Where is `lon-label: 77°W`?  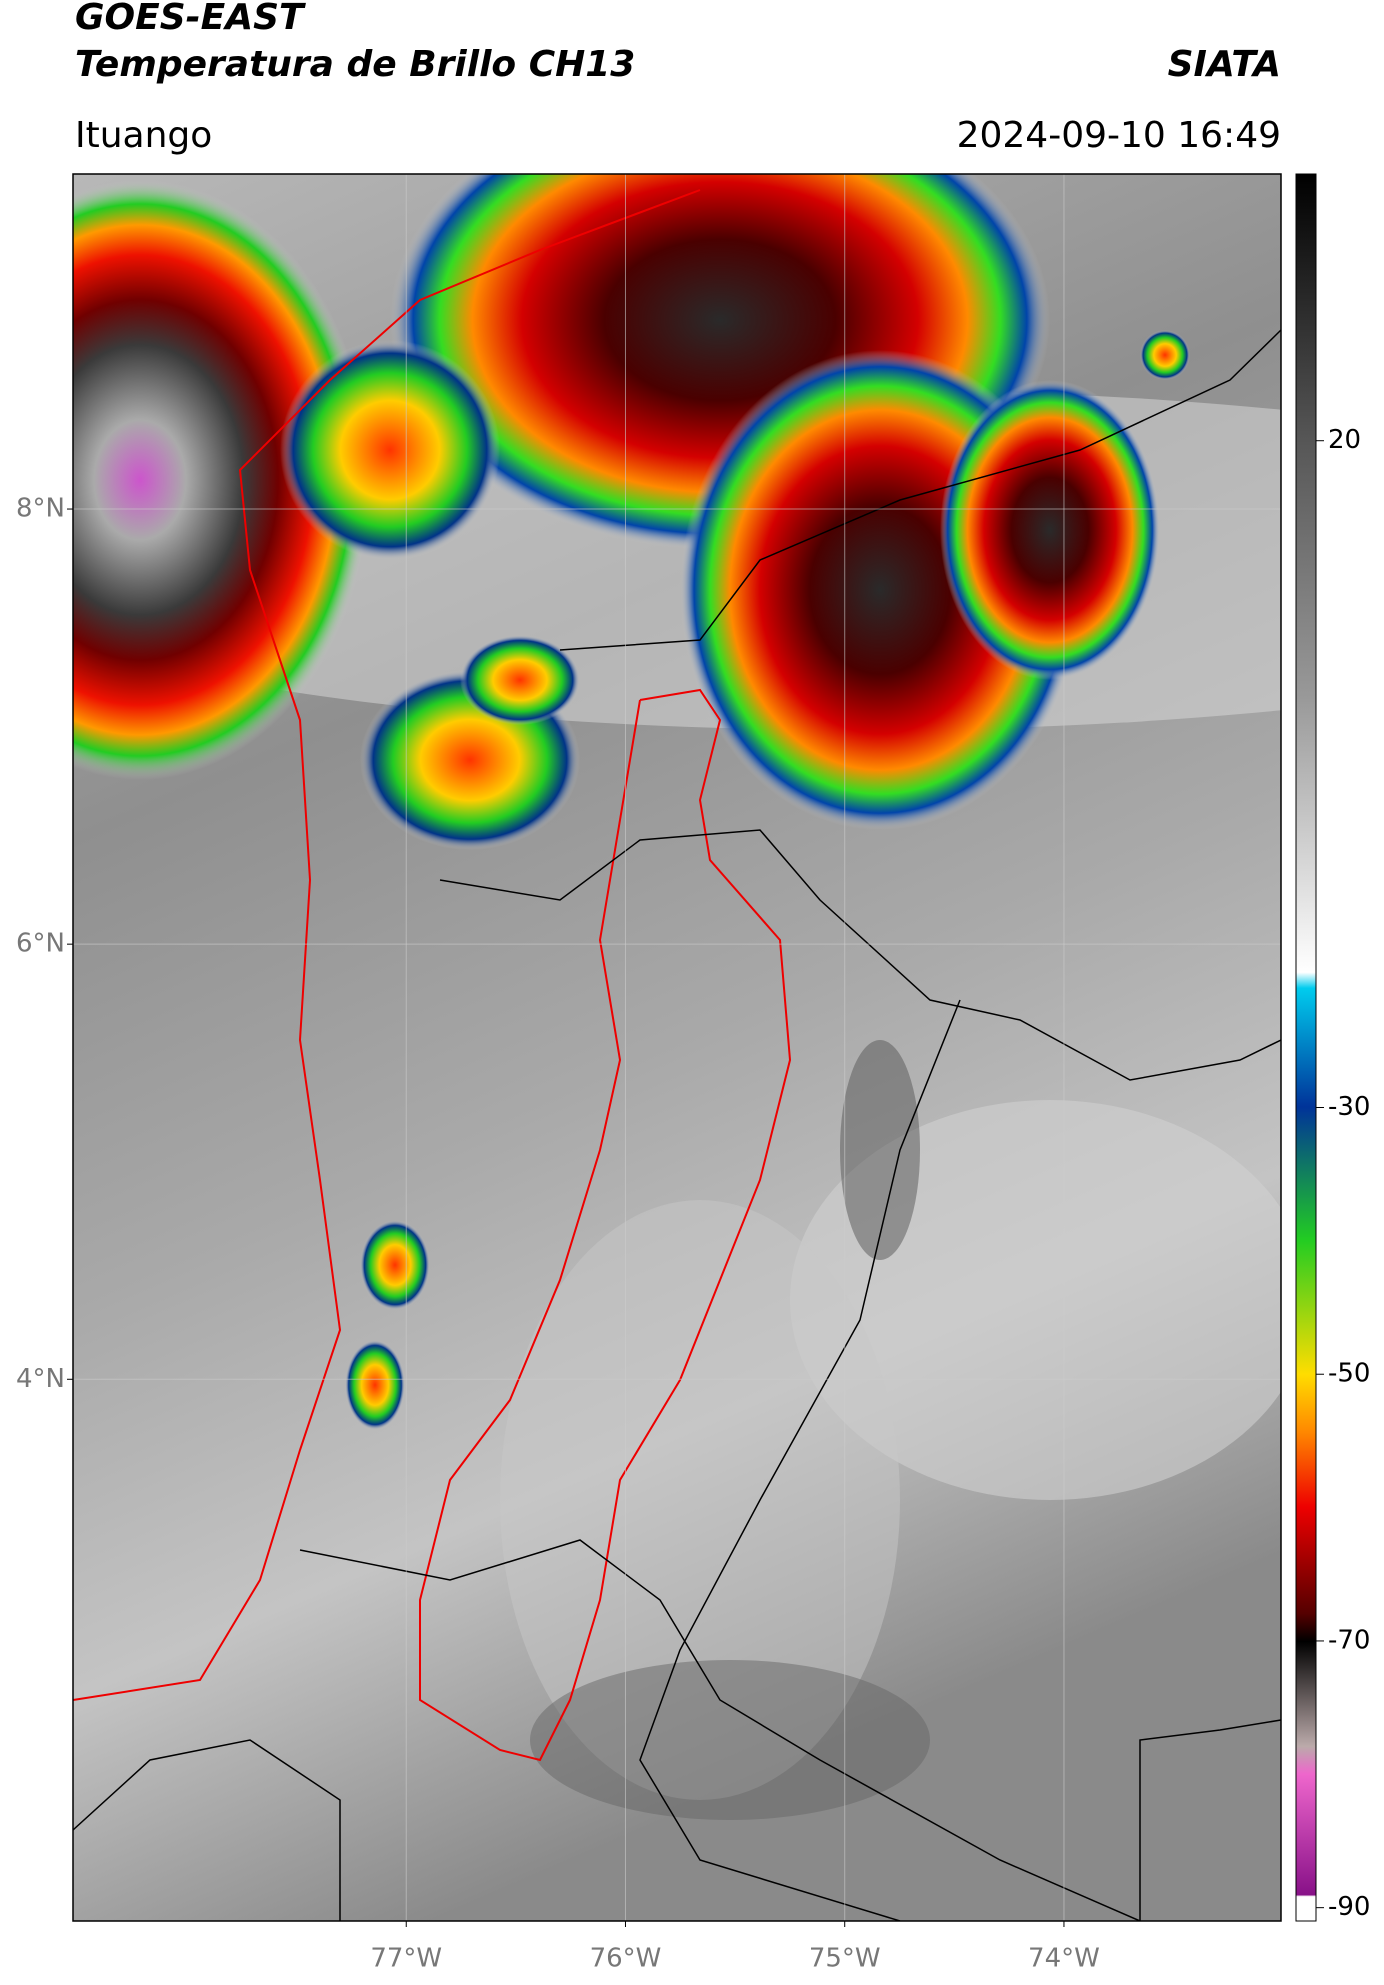
lon-label: 77°W is located at coordinates (406, 1959).